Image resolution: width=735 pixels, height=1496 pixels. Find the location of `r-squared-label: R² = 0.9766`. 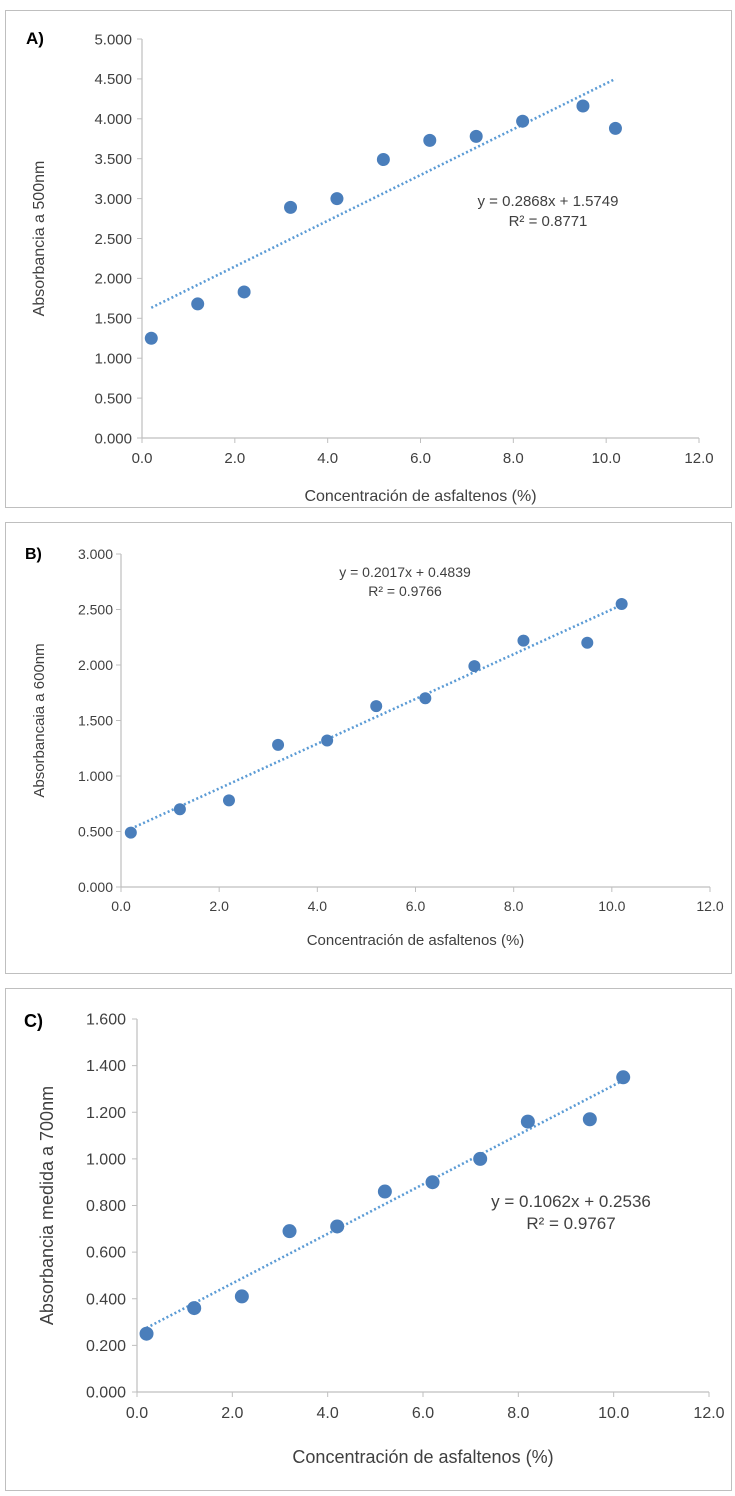

r-squared-label: R² = 0.9766 is located at coordinates (405, 591).